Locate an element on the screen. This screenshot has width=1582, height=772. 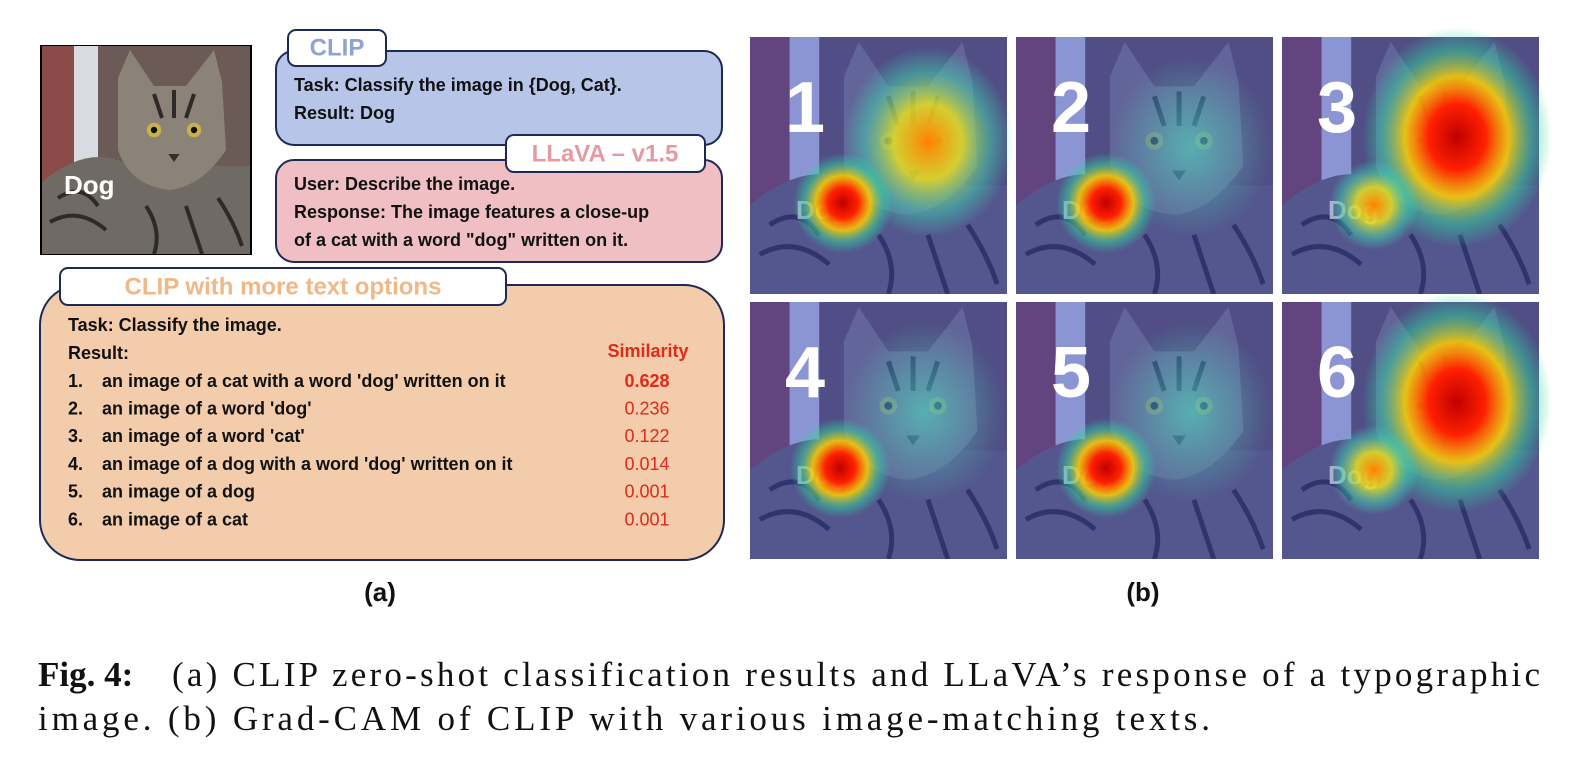
option-number: 3. is located at coordinates (75, 436).